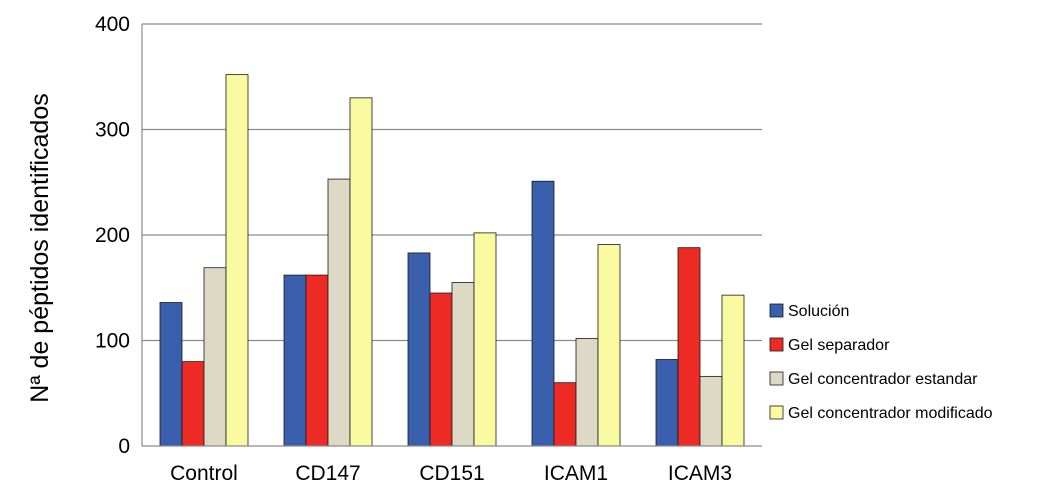 This screenshot has height=494, width=1050. What do you see at coordinates (40, 247) in the screenshot?
I see `y-axis-title: Nª de péptidos identificados` at bounding box center [40, 247].